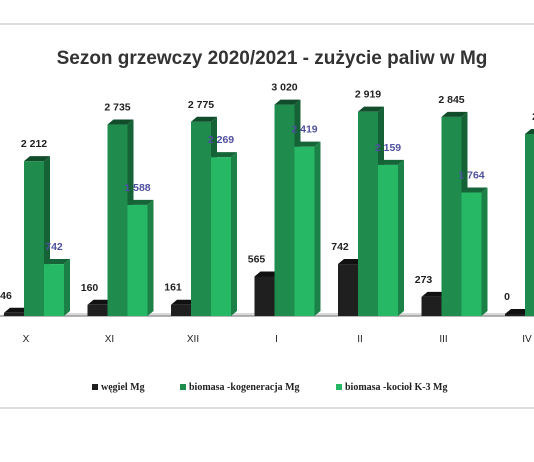 The image size is (534, 462). Describe the element at coordinates (100, 302) in the screenshot. I see `bar-top-0-XI` at that location.